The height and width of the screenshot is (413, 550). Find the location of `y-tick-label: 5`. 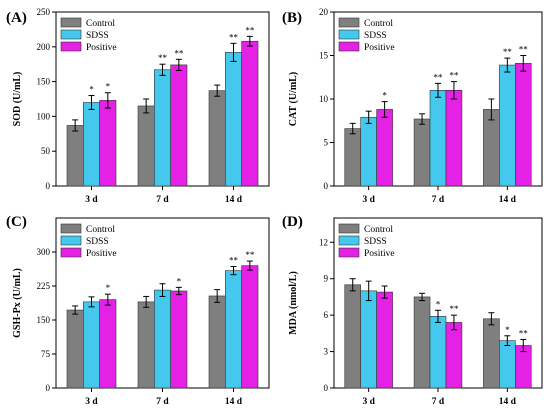

y-tick-label: 5 is located at coordinates (326, 143).